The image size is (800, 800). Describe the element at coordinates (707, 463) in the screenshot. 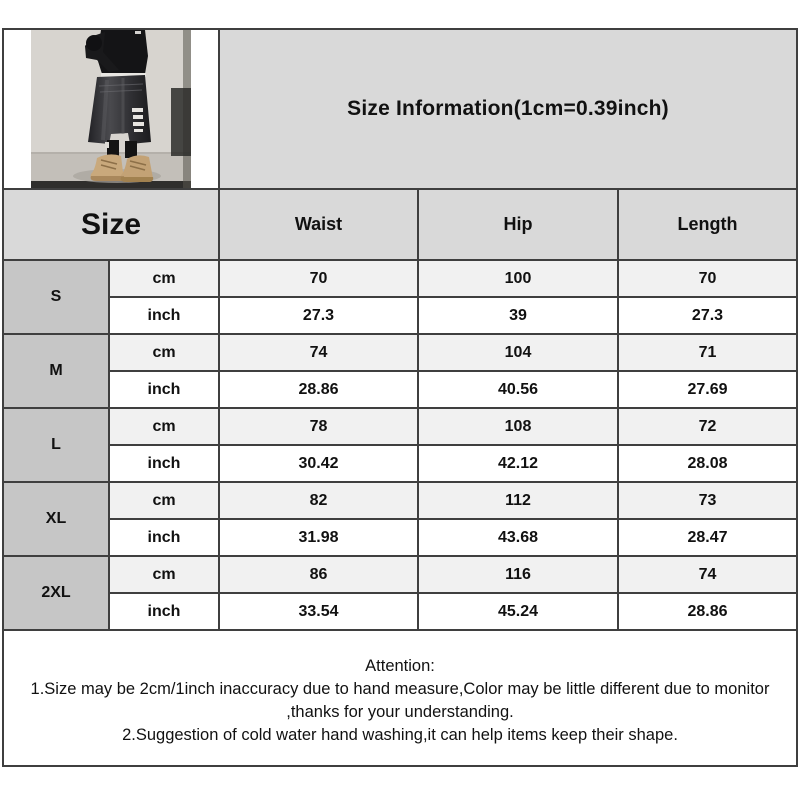

I see `value-cell: 28.08` at that location.